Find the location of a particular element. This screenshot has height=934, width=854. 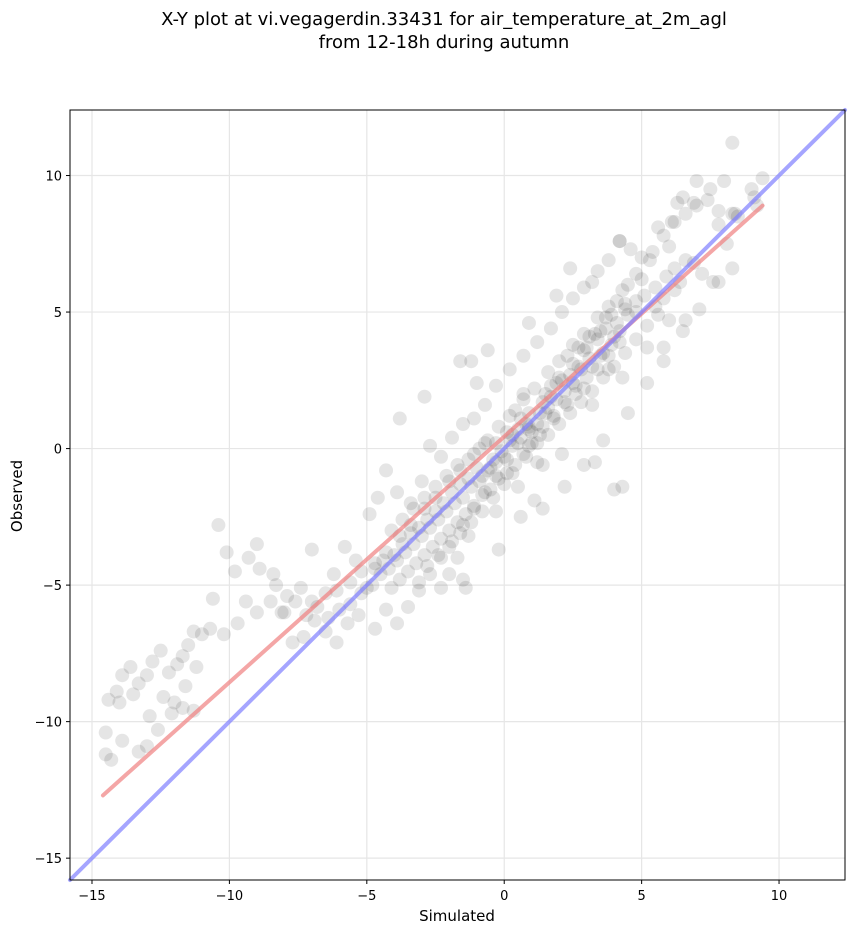

y-tick-label: −5 is located at coordinates (52, 586).